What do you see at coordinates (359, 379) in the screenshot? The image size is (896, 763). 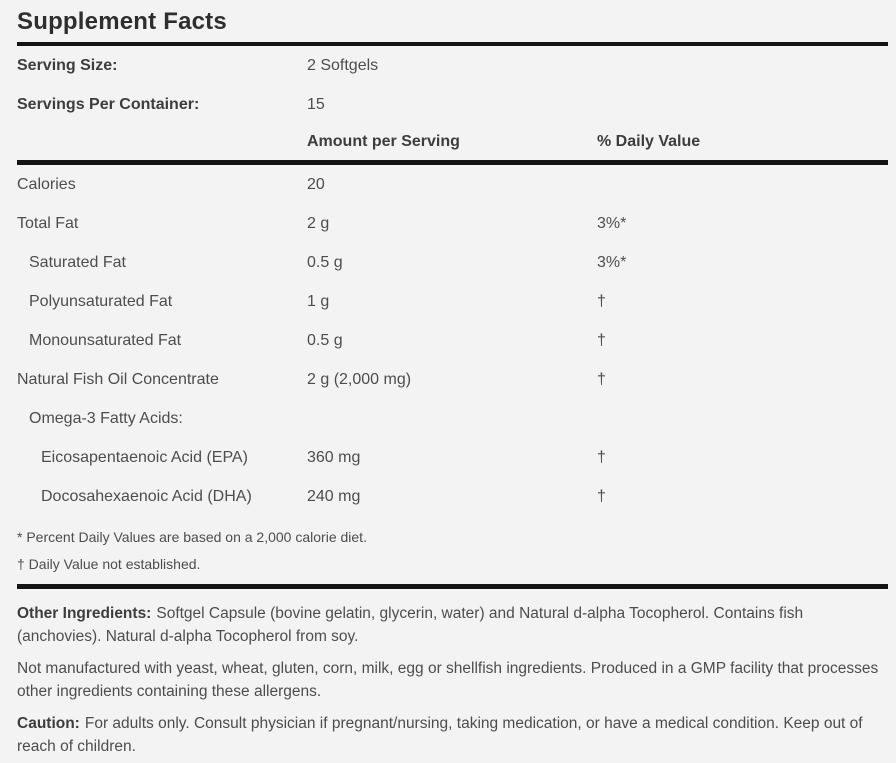 I see `amount-cell: 2 g (2,000 mg)` at bounding box center [359, 379].